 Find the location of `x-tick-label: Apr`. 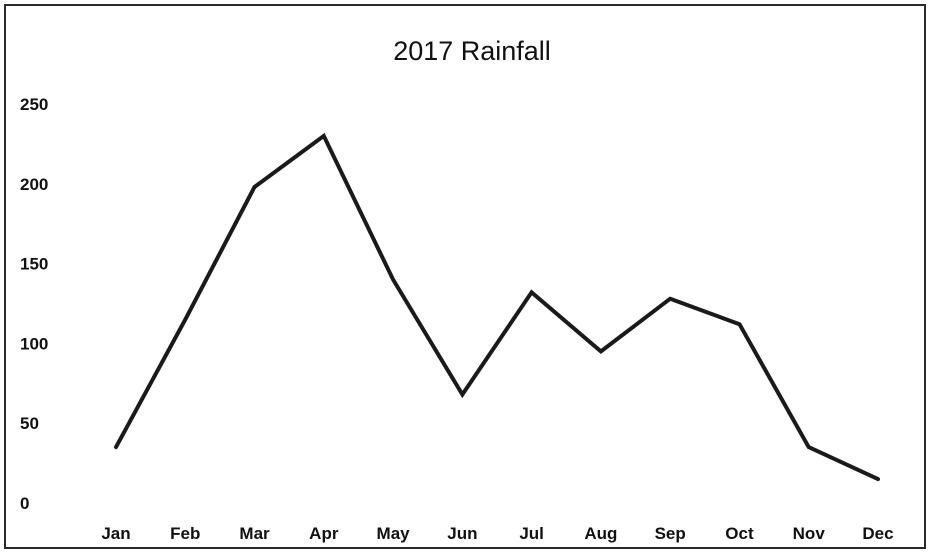

x-tick-label: Apr is located at coordinates (324, 533).